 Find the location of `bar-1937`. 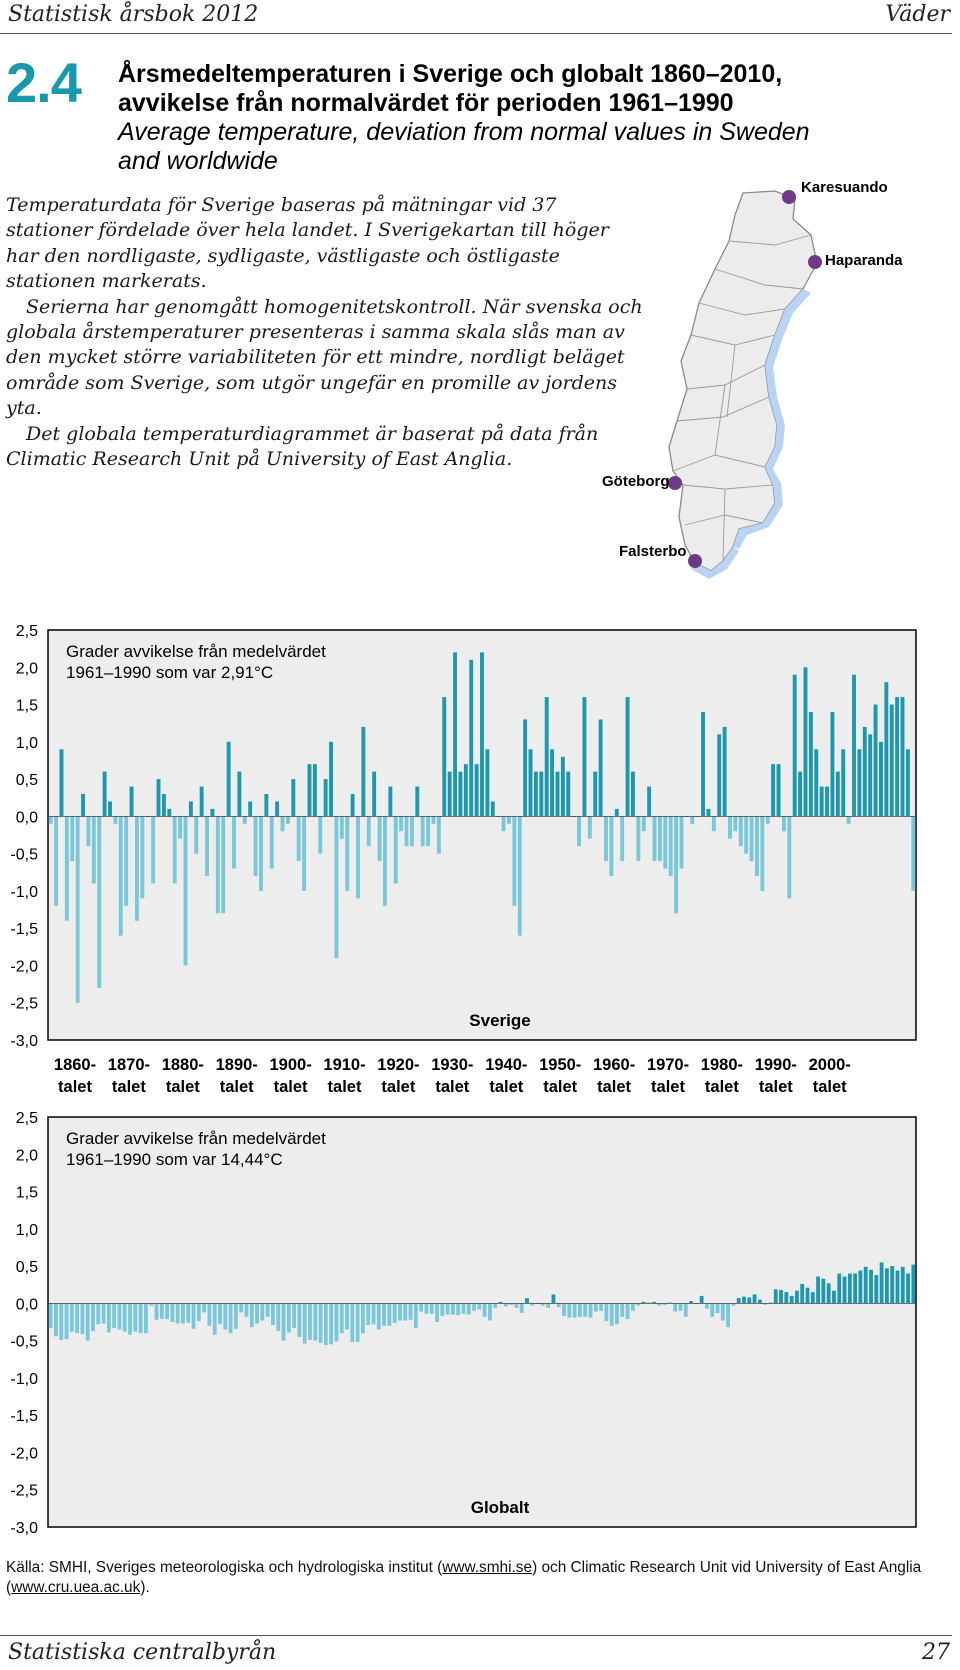

bar-1937 is located at coordinates (458, 1309).